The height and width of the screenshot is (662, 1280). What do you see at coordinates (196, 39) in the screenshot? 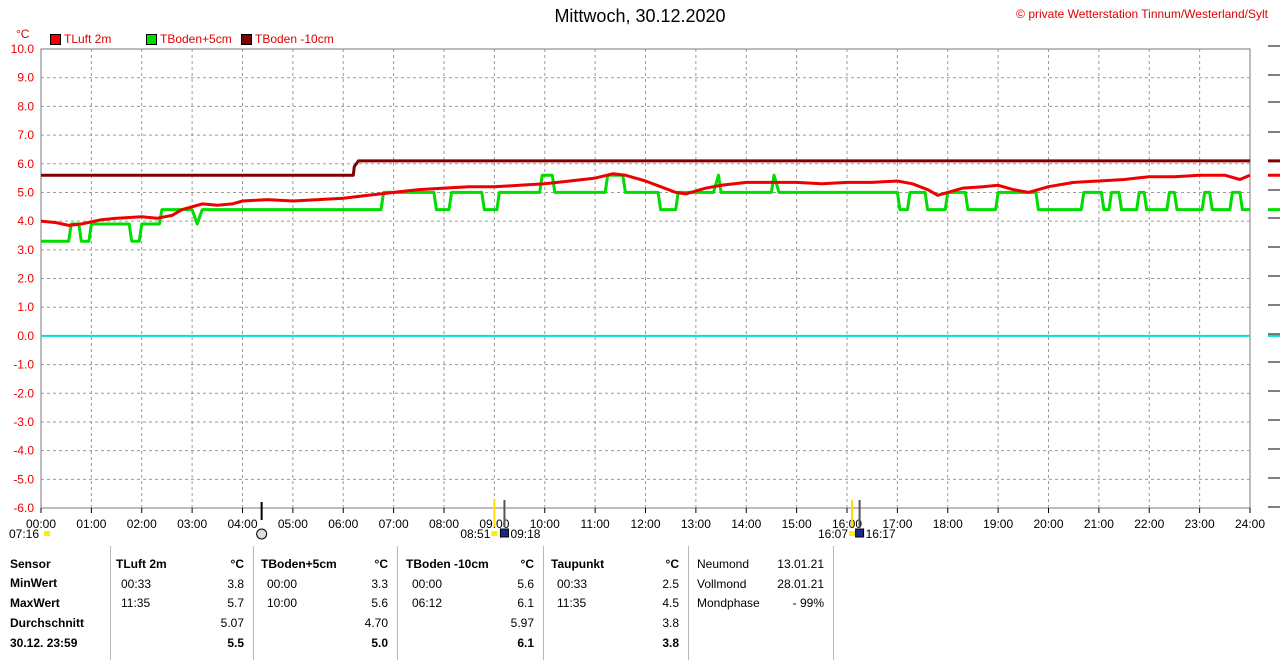
I see `legend-label-tboden5: TBoden+5cm` at bounding box center [196, 39].